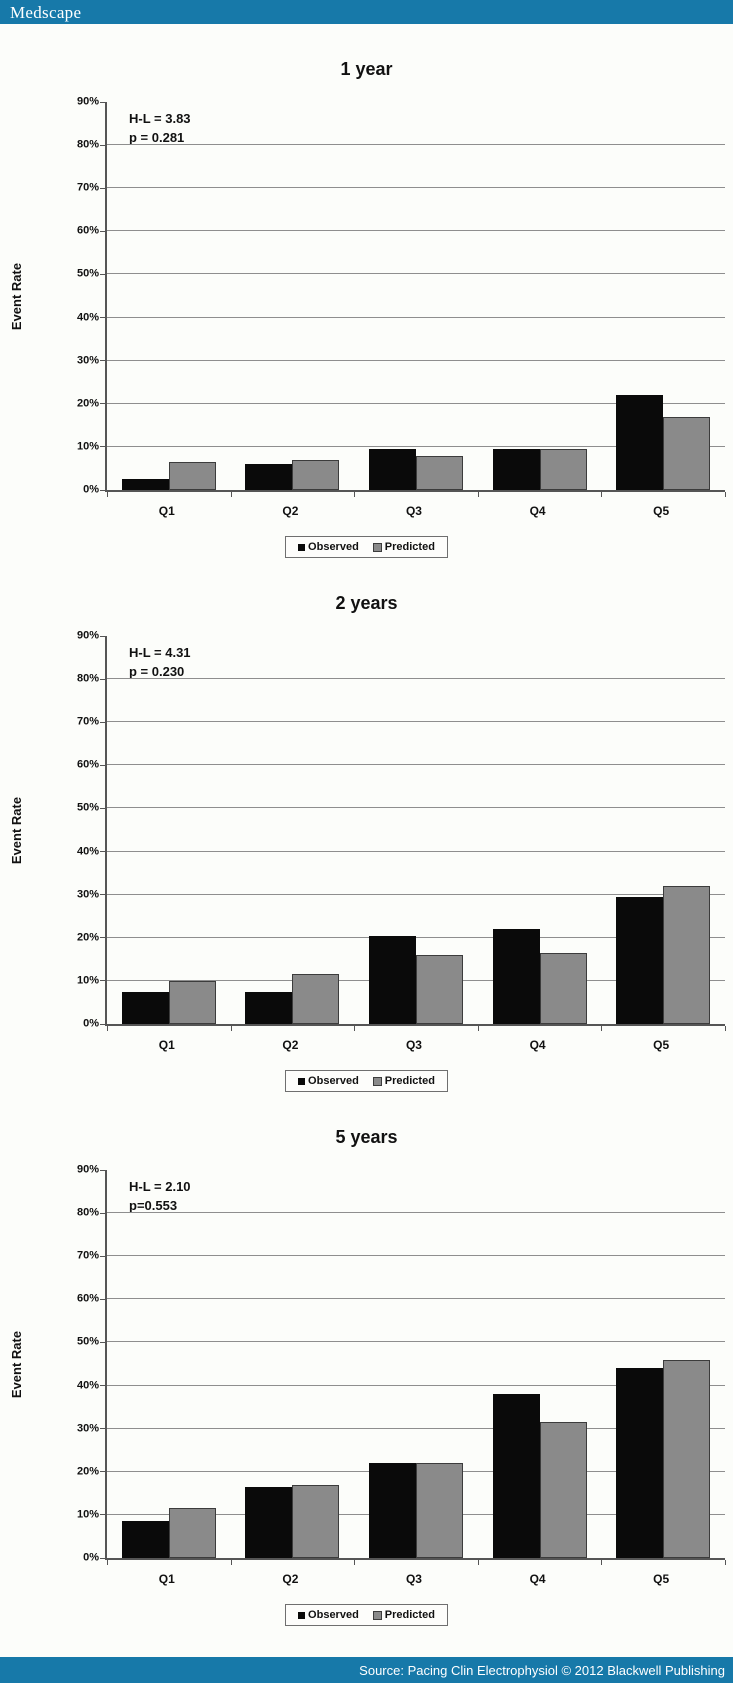 The width and height of the screenshot is (733, 1683). What do you see at coordinates (87, 980) in the screenshot?
I see `y-tick-label: 10%` at bounding box center [87, 980].